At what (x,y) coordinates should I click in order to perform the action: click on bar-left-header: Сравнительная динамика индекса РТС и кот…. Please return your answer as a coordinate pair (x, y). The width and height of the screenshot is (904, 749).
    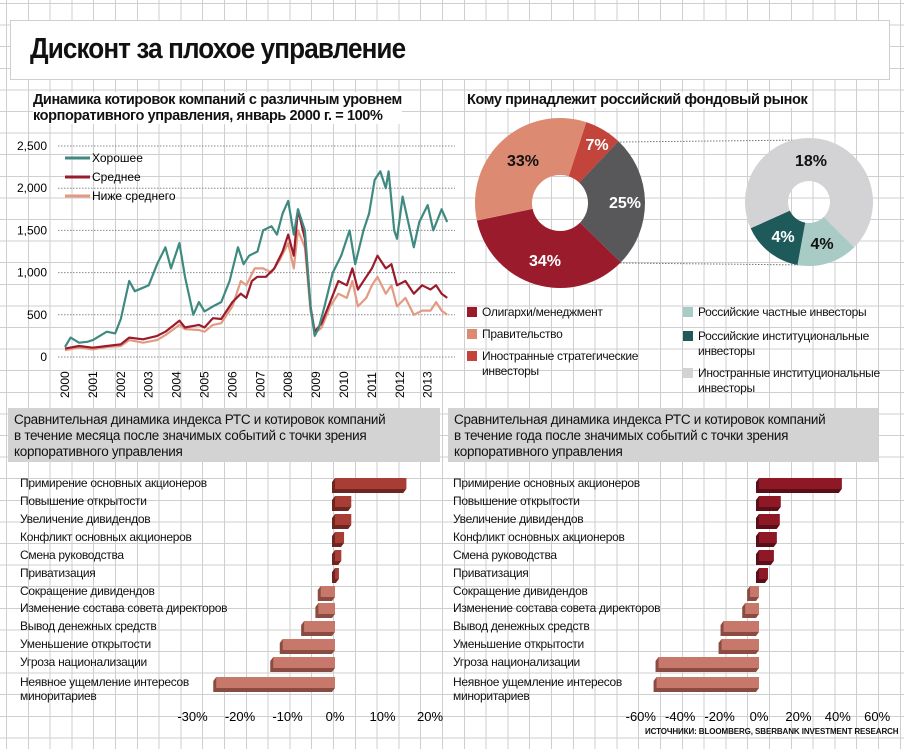
    Looking at the image, I should click on (224, 435).